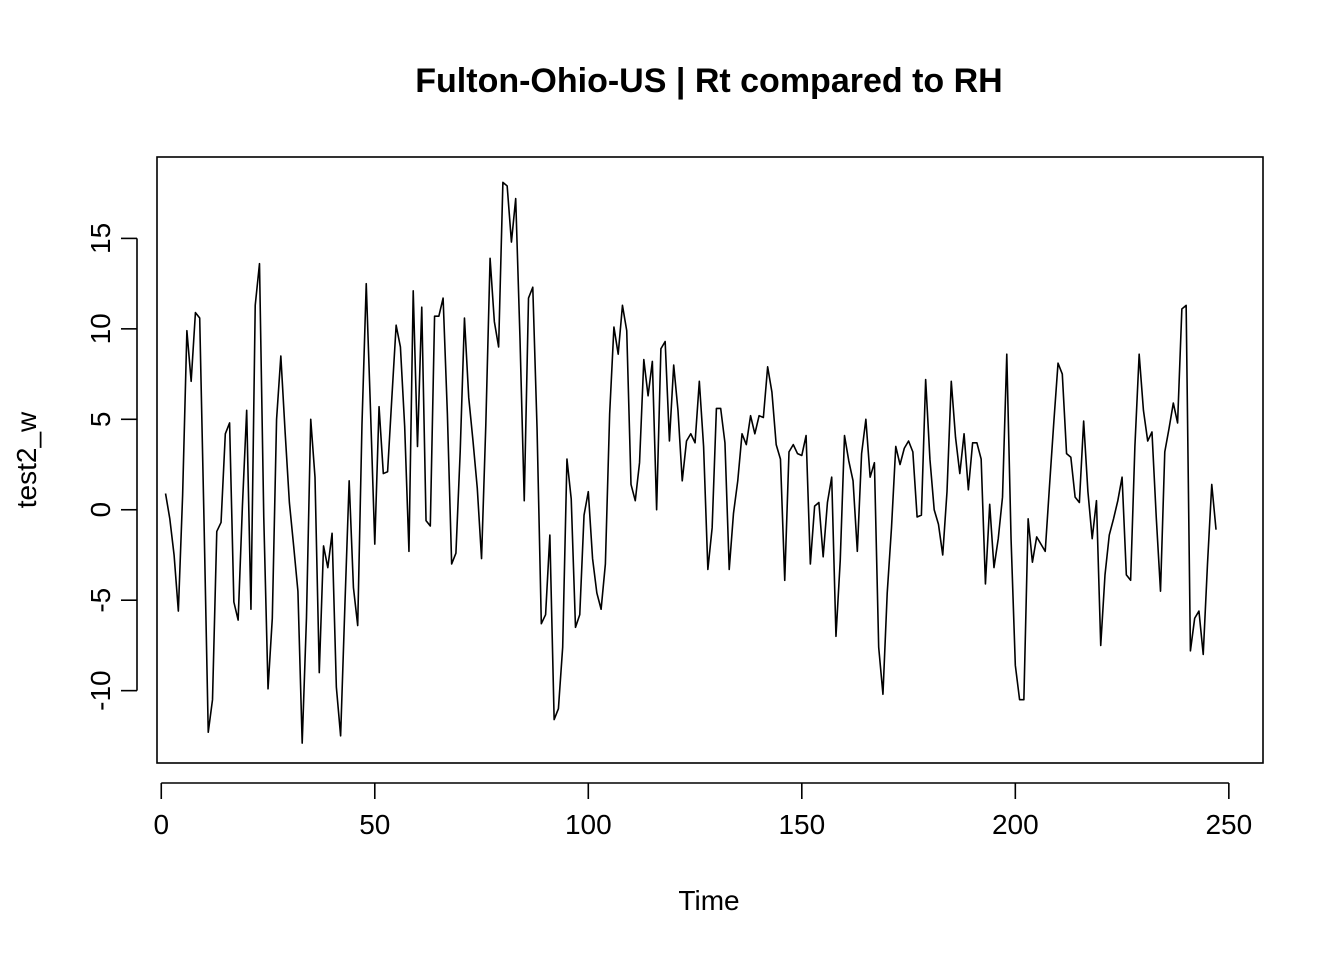  Describe the element at coordinates (111, 467) in the screenshot. I see `y-axis: -10 -5 0 5 10 15` at that location.